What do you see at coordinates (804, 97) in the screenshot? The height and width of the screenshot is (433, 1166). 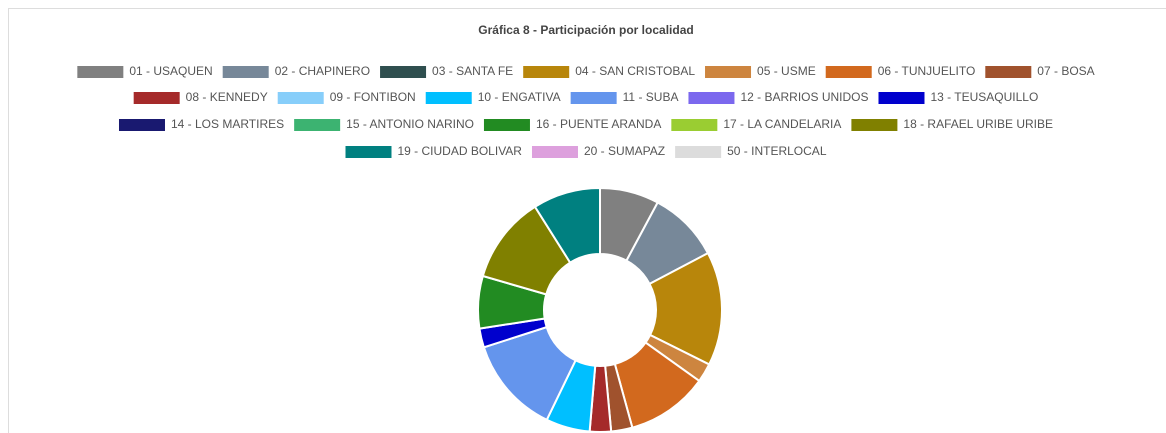 I see `legend-label: 12 - BARRIOS UNIDOS` at bounding box center [804, 97].